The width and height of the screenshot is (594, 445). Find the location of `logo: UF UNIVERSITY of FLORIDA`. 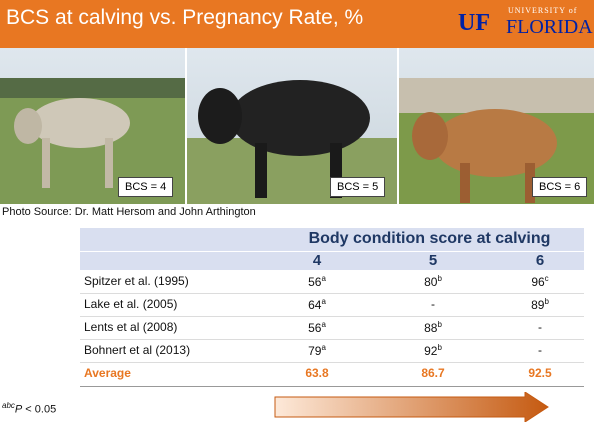

logo: UF UNIVERSITY of FLORIDA is located at coordinates (526, 24).